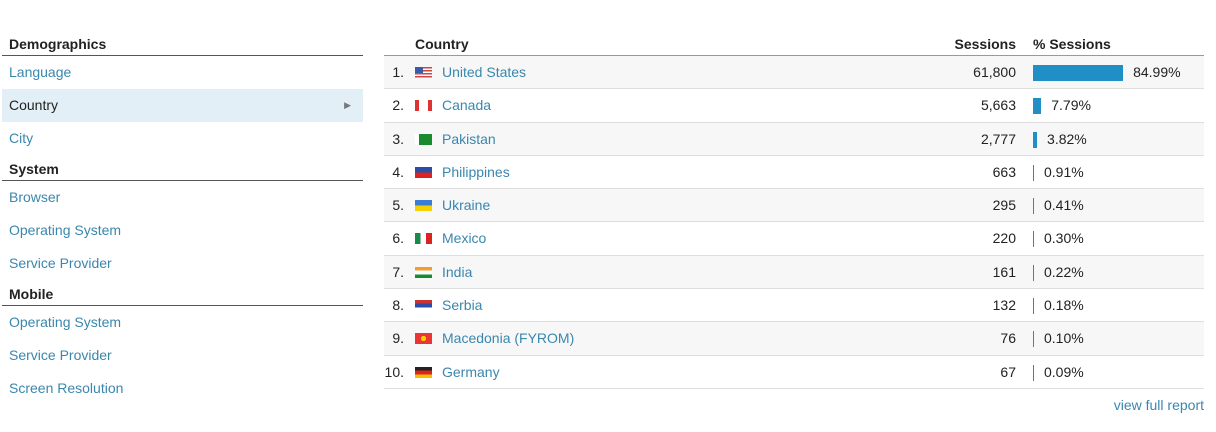 This screenshot has height=432, width=1216. What do you see at coordinates (182, 72) in the screenshot?
I see `sidebar-item-language: Language` at bounding box center [182, 72].